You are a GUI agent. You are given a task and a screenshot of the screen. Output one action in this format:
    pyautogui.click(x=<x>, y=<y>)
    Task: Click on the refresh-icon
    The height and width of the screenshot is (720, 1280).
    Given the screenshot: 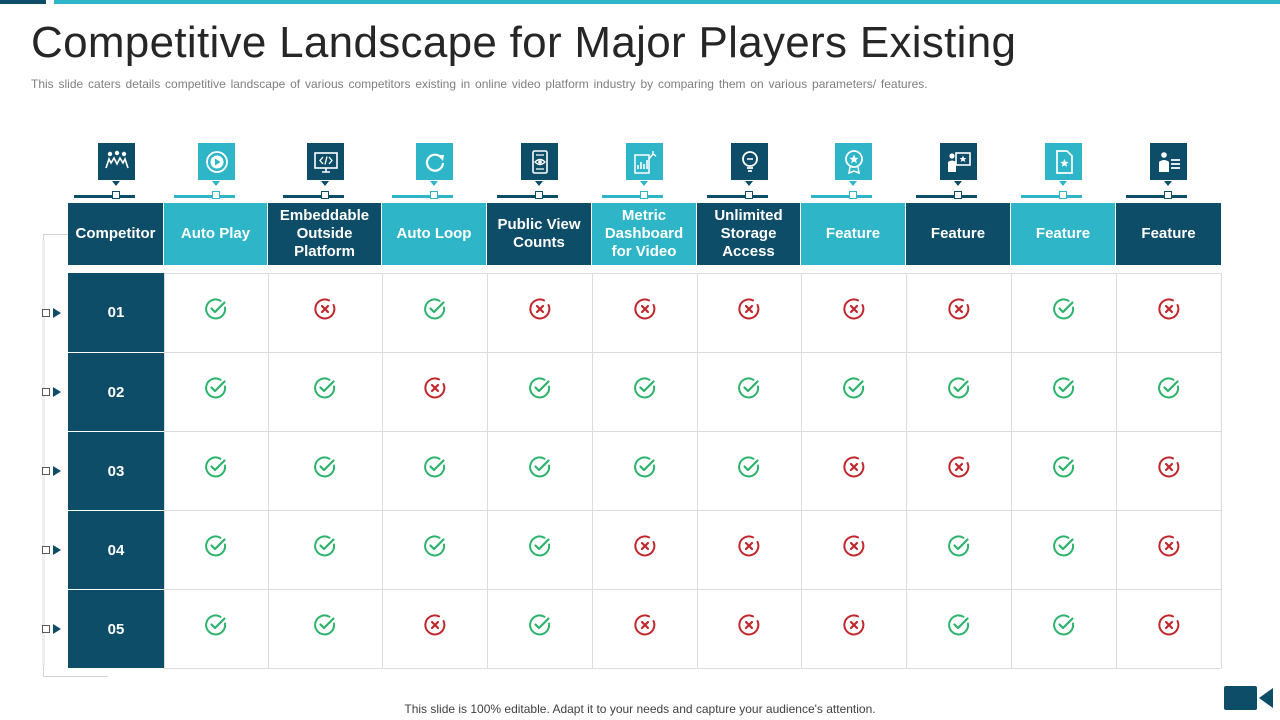 What is the action you would take?
    pyautogui.click(x=434, y=161)
    